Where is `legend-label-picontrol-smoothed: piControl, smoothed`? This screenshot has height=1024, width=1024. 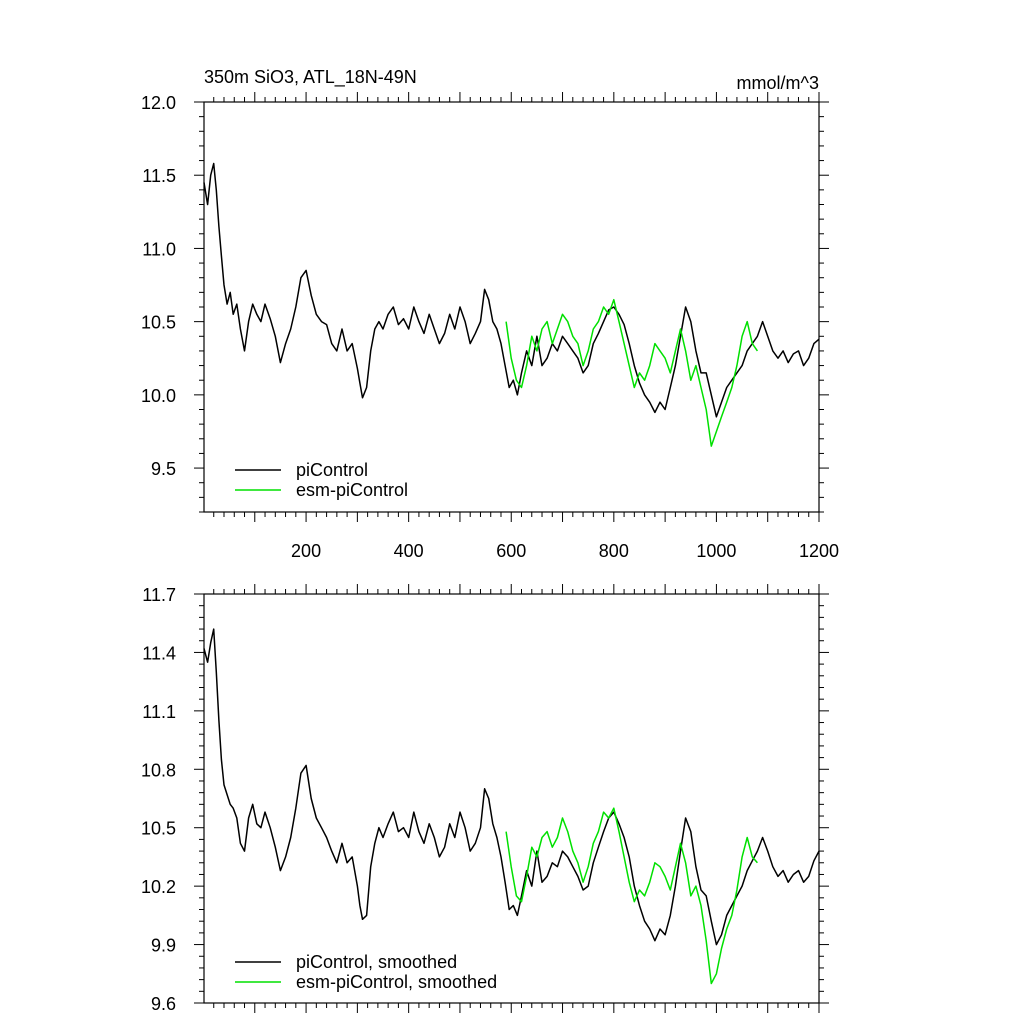 legend-label-picontrol-smoothed: piControl, smoothed is located at coordinates (376, 962).